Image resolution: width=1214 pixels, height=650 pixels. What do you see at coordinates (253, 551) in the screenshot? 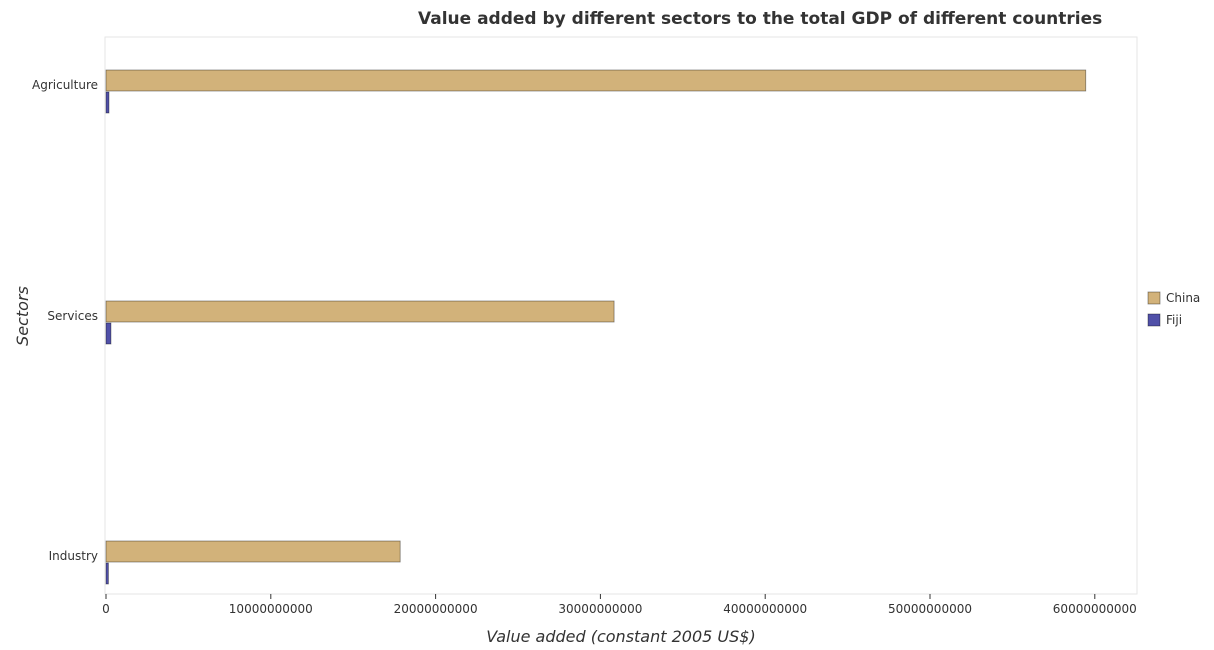
I see `bar-china-industry` at bounding box center [253, 551].